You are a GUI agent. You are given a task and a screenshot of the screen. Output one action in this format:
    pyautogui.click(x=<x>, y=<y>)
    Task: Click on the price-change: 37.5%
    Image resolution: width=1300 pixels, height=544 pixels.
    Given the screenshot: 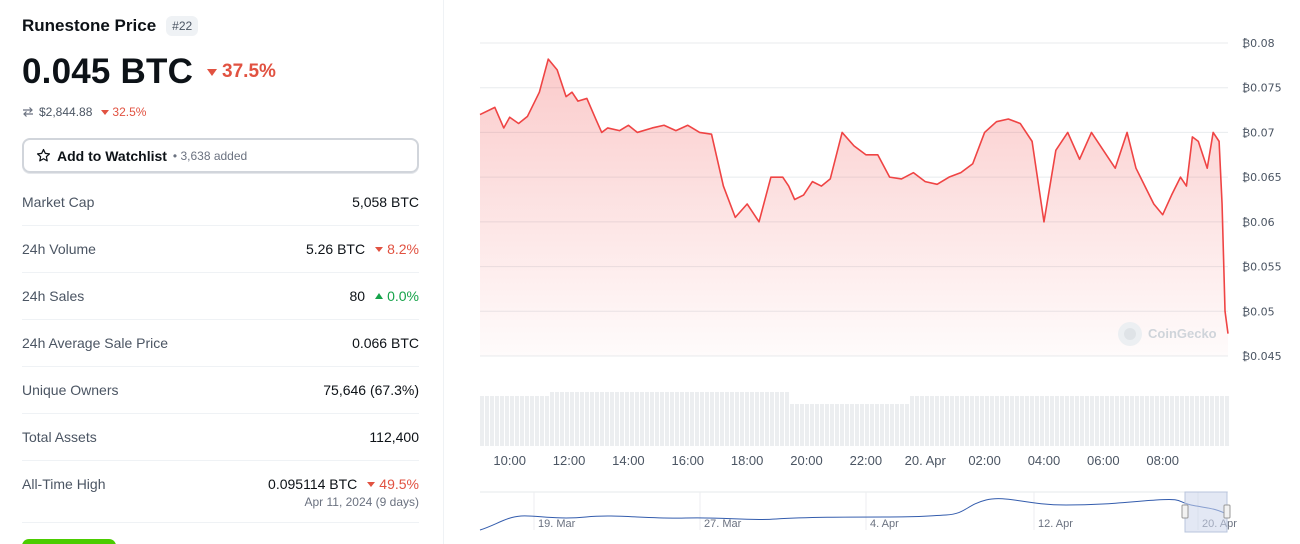 What is the action you would take?
    pyautogui.click(x=241, y=72)
    